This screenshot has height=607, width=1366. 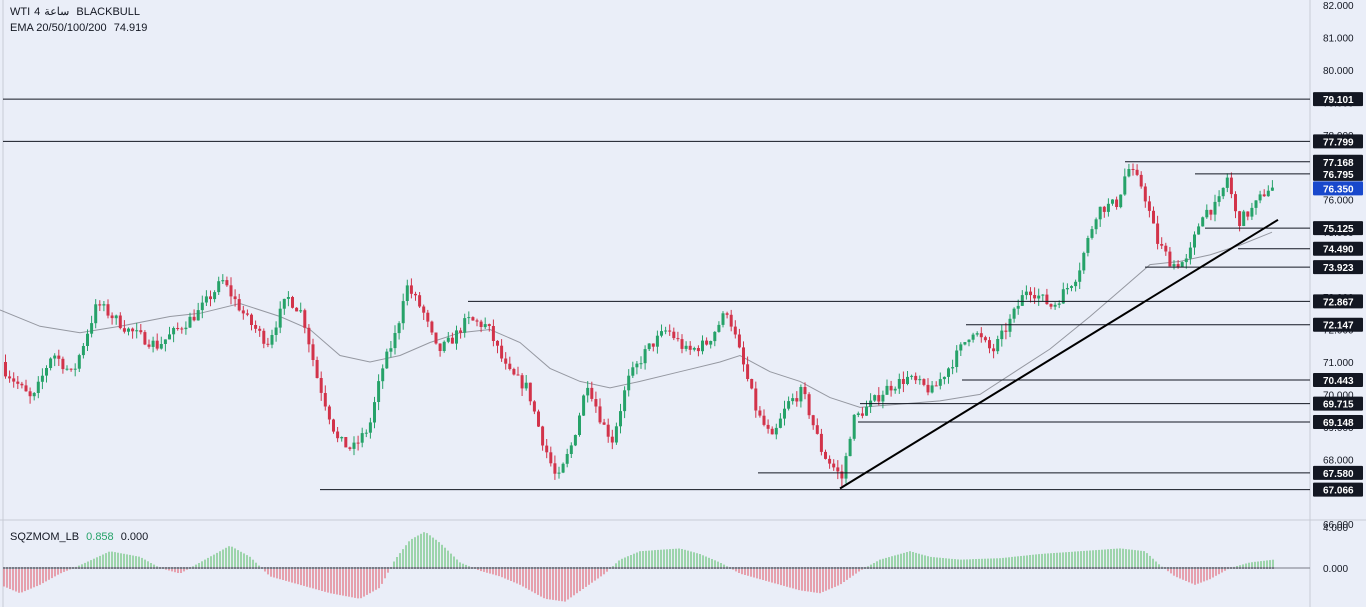 I want to click on level-price-label: 72.147, so click(x=1338, y=326).